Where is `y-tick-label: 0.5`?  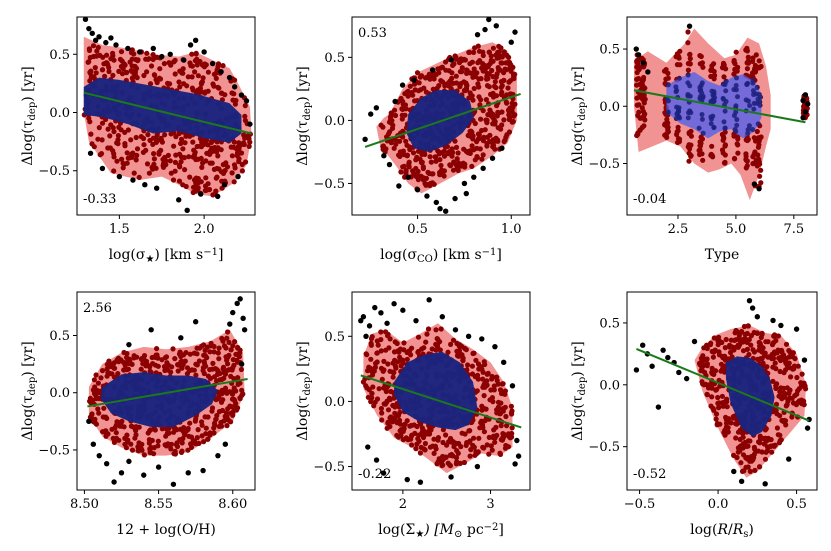
y-tick-label: 0.5 is located at coordinates (609, 323).